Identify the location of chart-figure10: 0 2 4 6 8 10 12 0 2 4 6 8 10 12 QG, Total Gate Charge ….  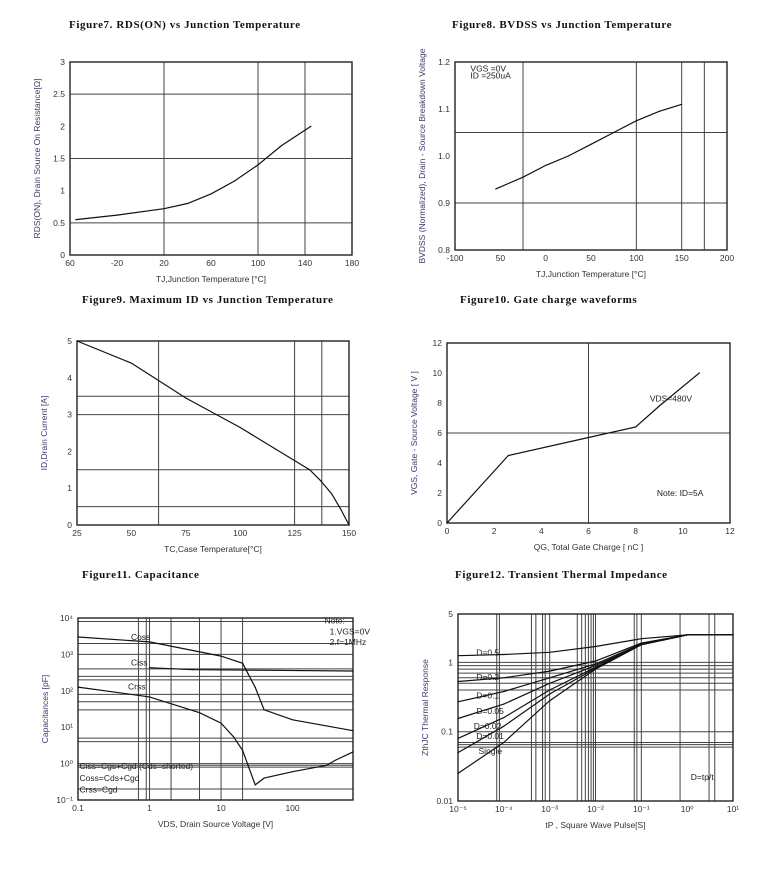
(572, 445).